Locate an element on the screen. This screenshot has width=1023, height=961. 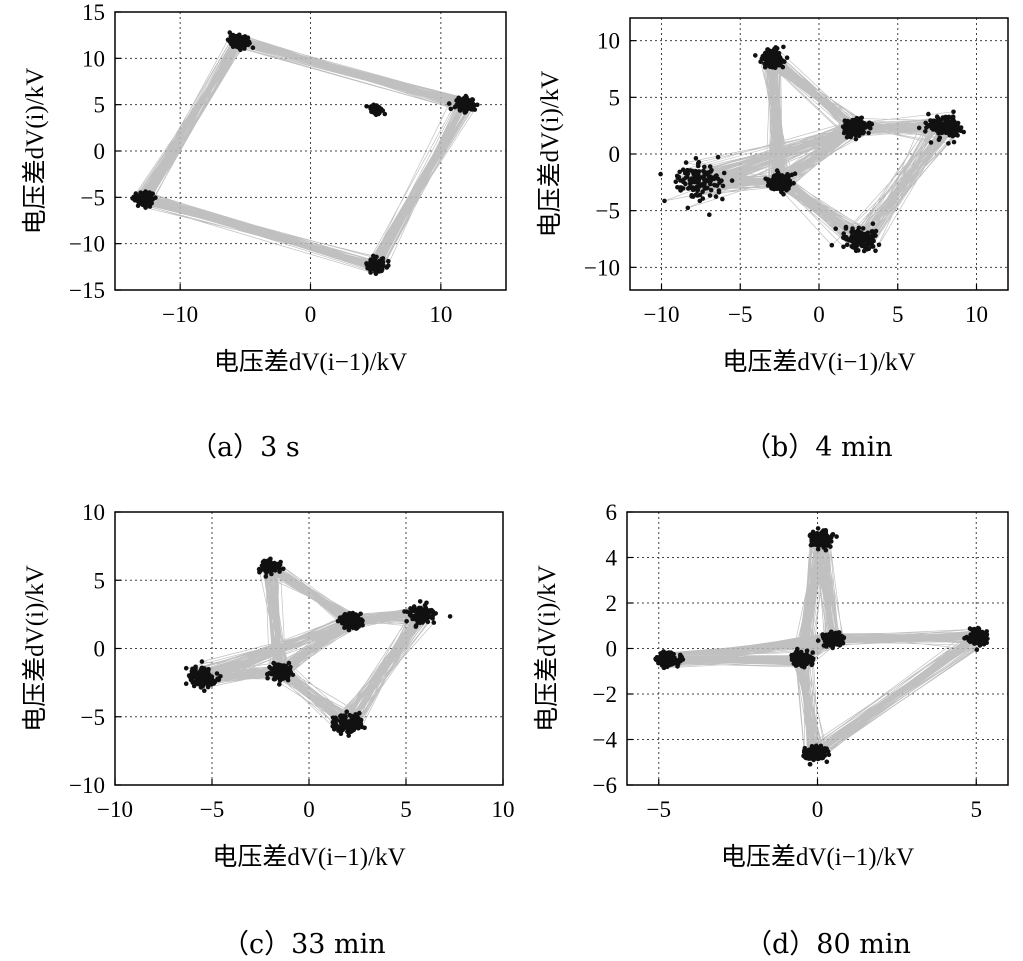
y-tick-label: 6 is located at coordinates (612, 512).